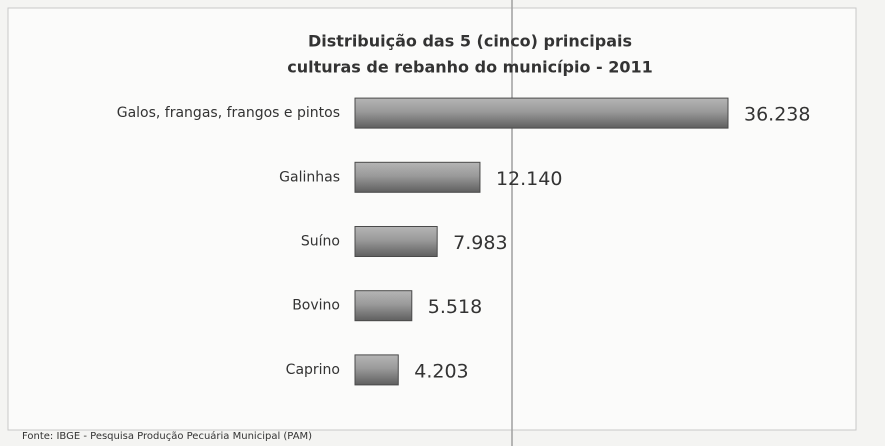  Describe the element at coordinates (470, 67) in the screenshot. I see `chart-title: culturas de rebanho do município - 2011` at that location.